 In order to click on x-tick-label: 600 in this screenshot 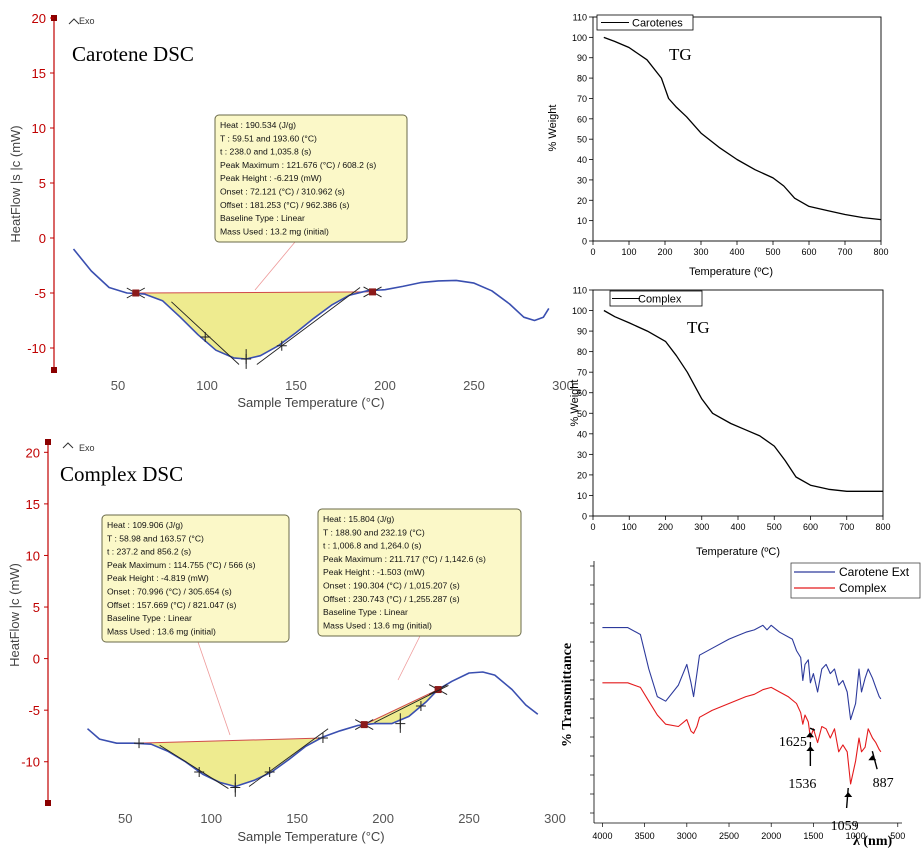, I will do `click(808, 252)`.